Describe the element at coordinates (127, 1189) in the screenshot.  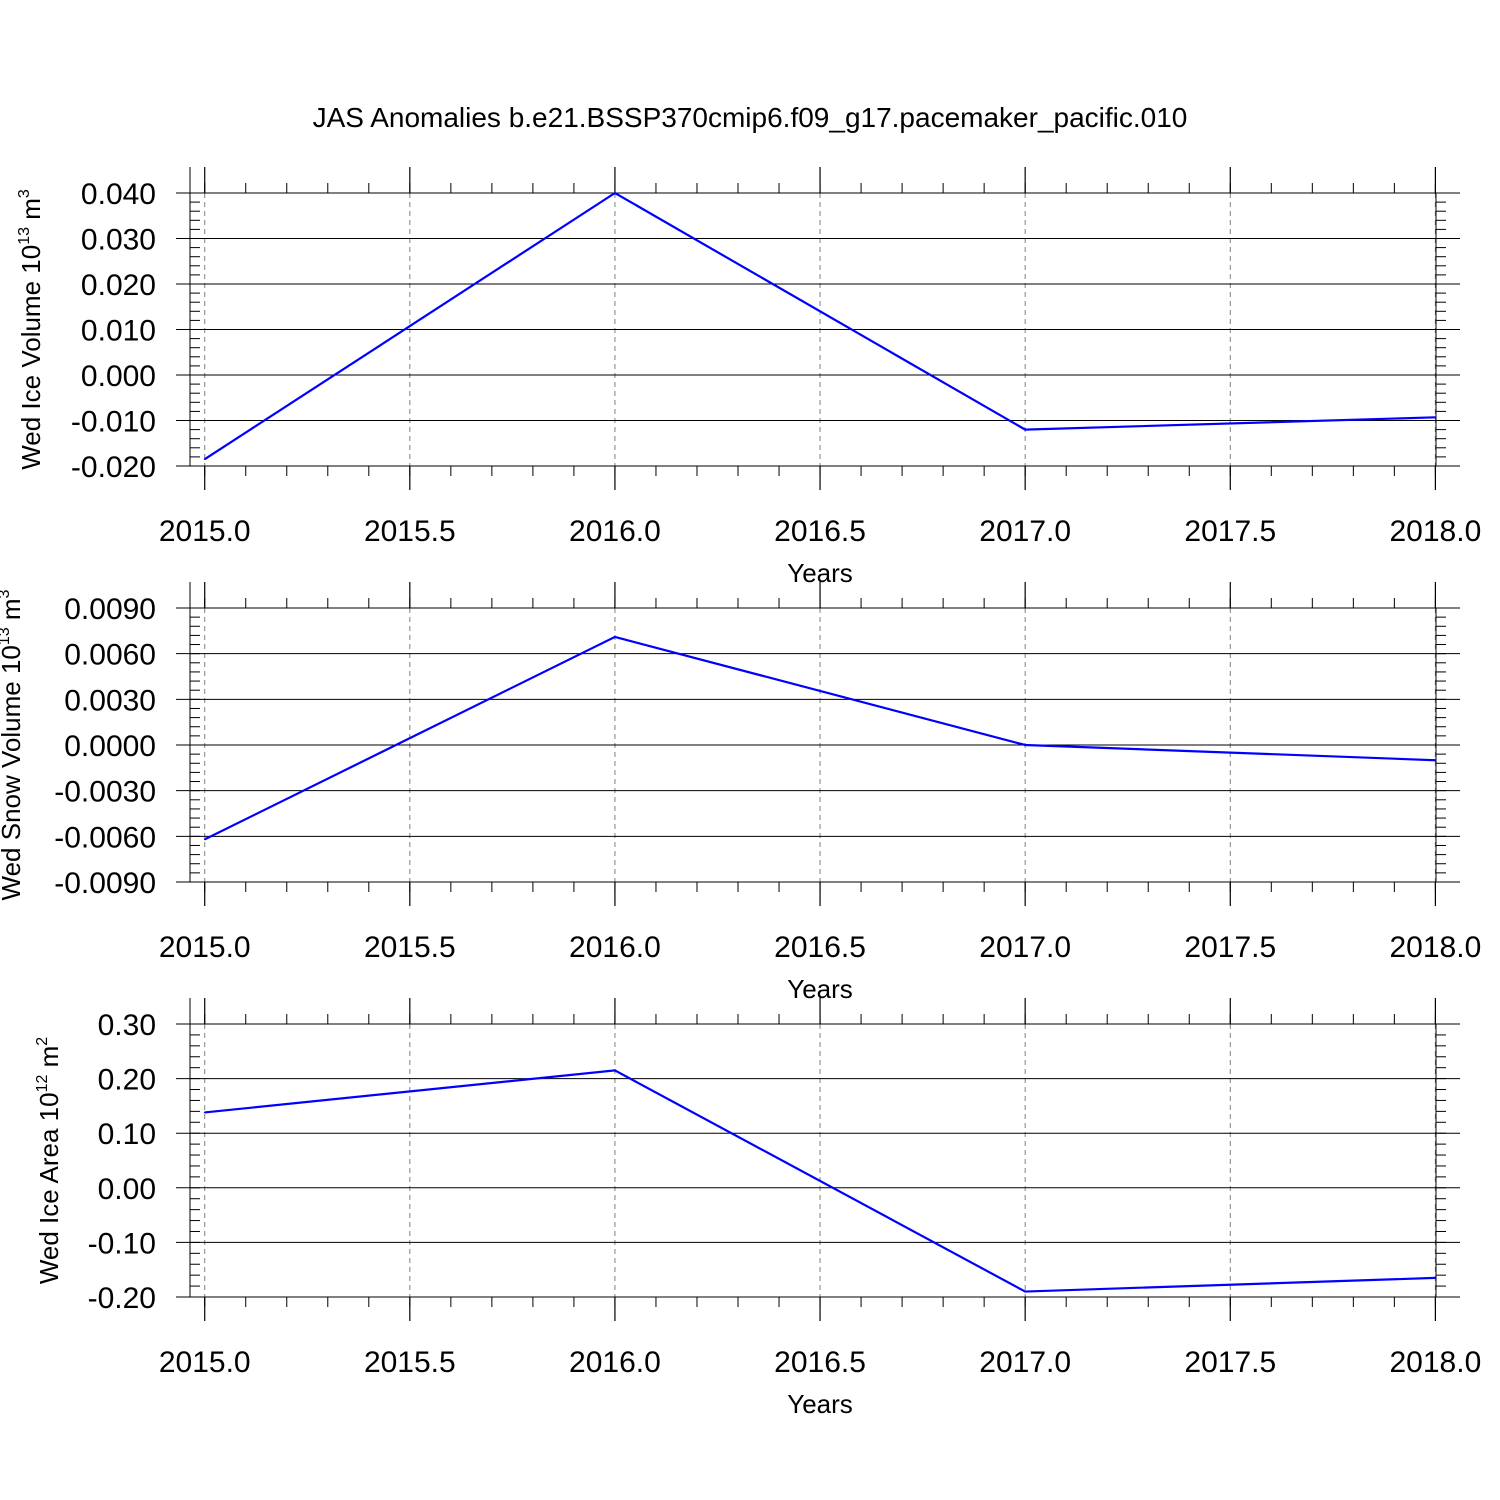
I see `y-tick-label: 0.00` at that location.